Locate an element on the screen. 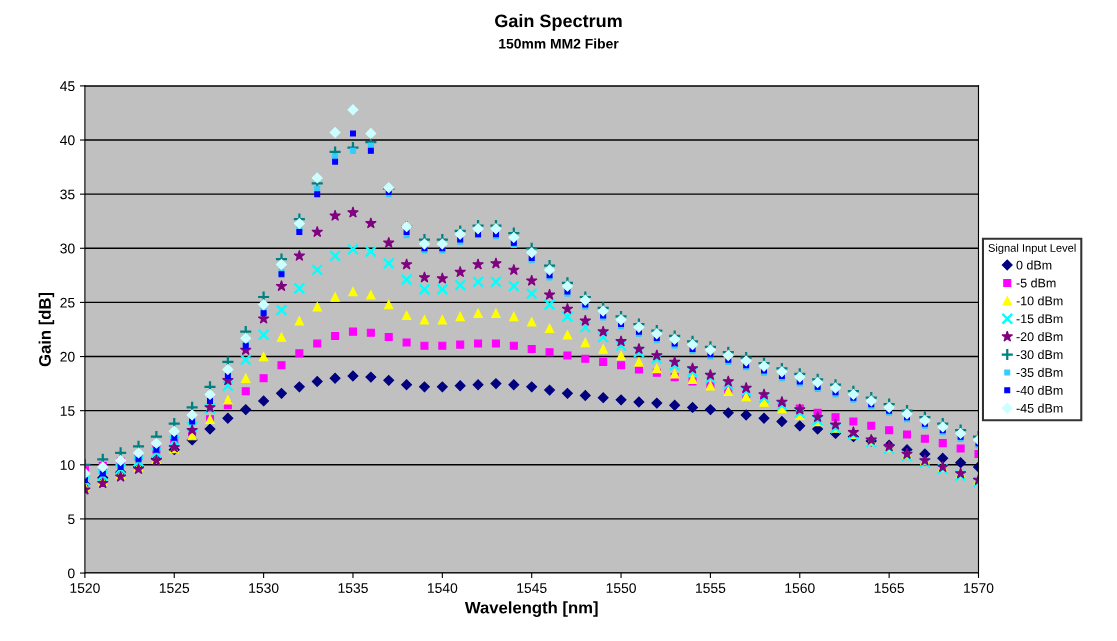 The height and width of the screenshot is (641, 1117). x-tick-label: 1535 is located at coordinates (353, 588).